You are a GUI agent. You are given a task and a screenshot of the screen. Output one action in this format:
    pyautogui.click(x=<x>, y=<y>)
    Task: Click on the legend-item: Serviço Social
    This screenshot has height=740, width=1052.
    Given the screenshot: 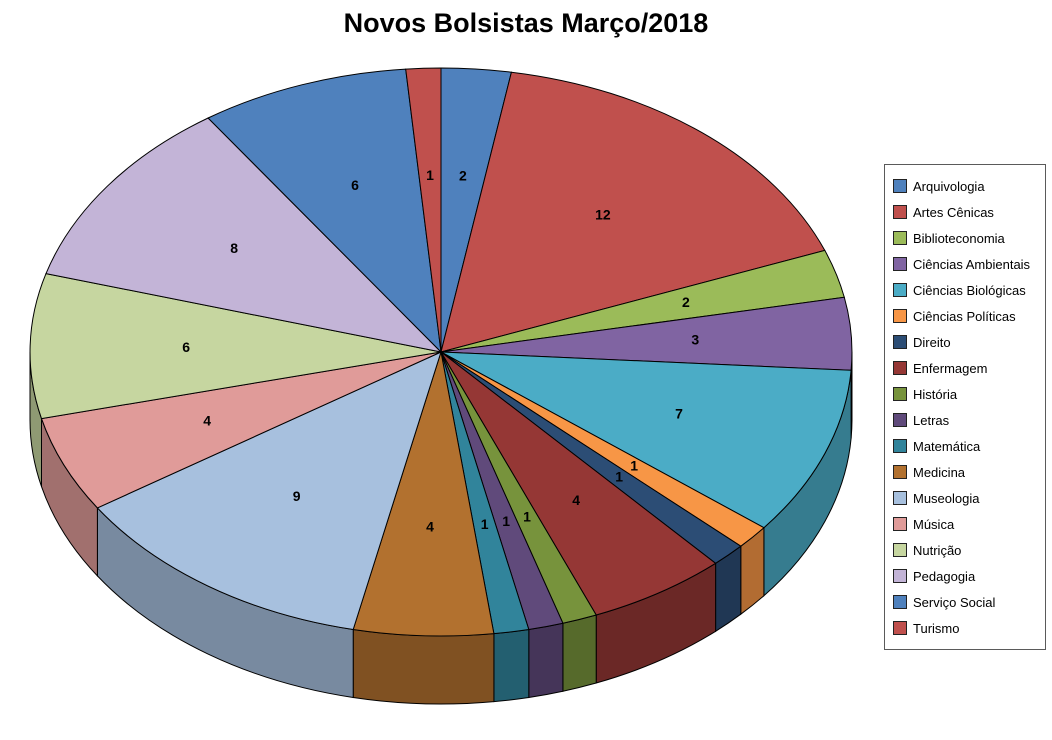 What is the action you would take?
    pyautogui.click(x=966, y=602)
    